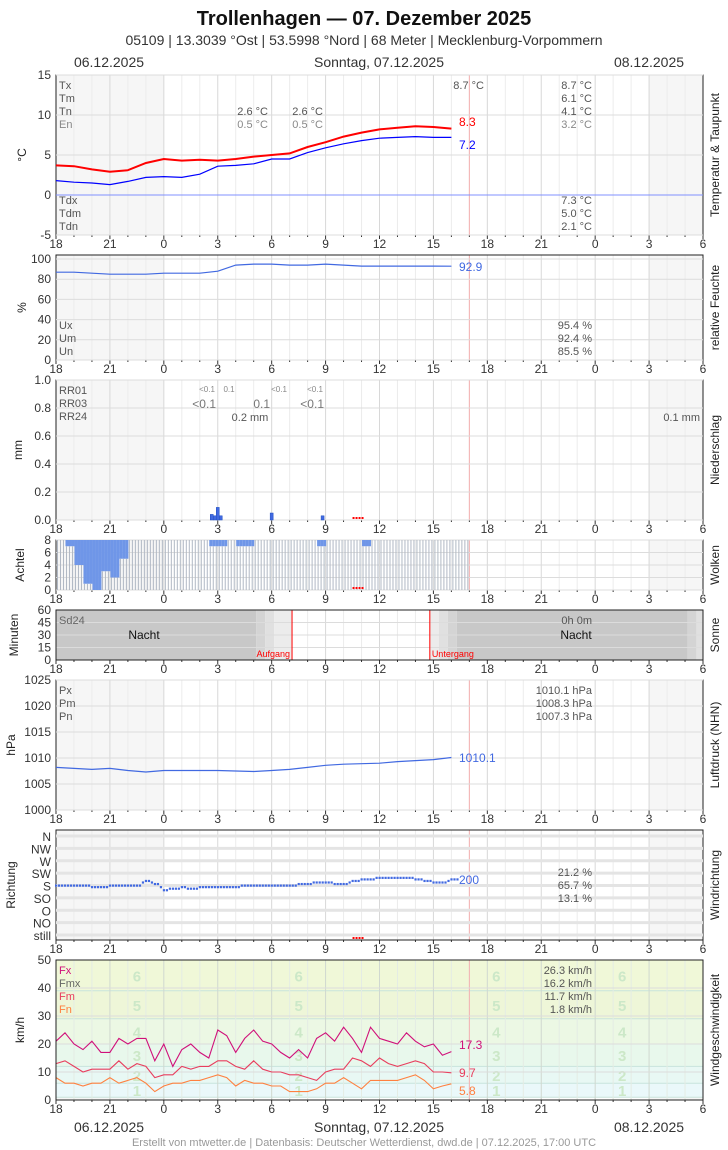 This screenshot has height=1150, width=728. What do you see at coordinates (37, 706) in the screenshot?
I see `y-tick-label: 1020` at bounding box center [37, 706].